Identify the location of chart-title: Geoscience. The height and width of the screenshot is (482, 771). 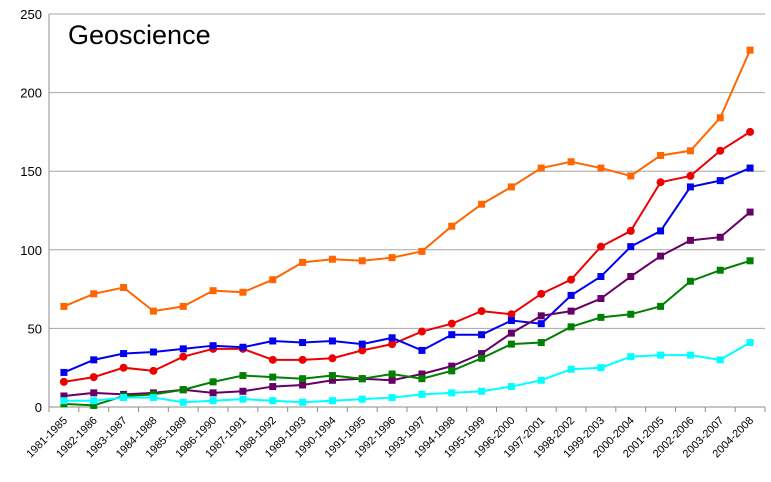
(139, 35).